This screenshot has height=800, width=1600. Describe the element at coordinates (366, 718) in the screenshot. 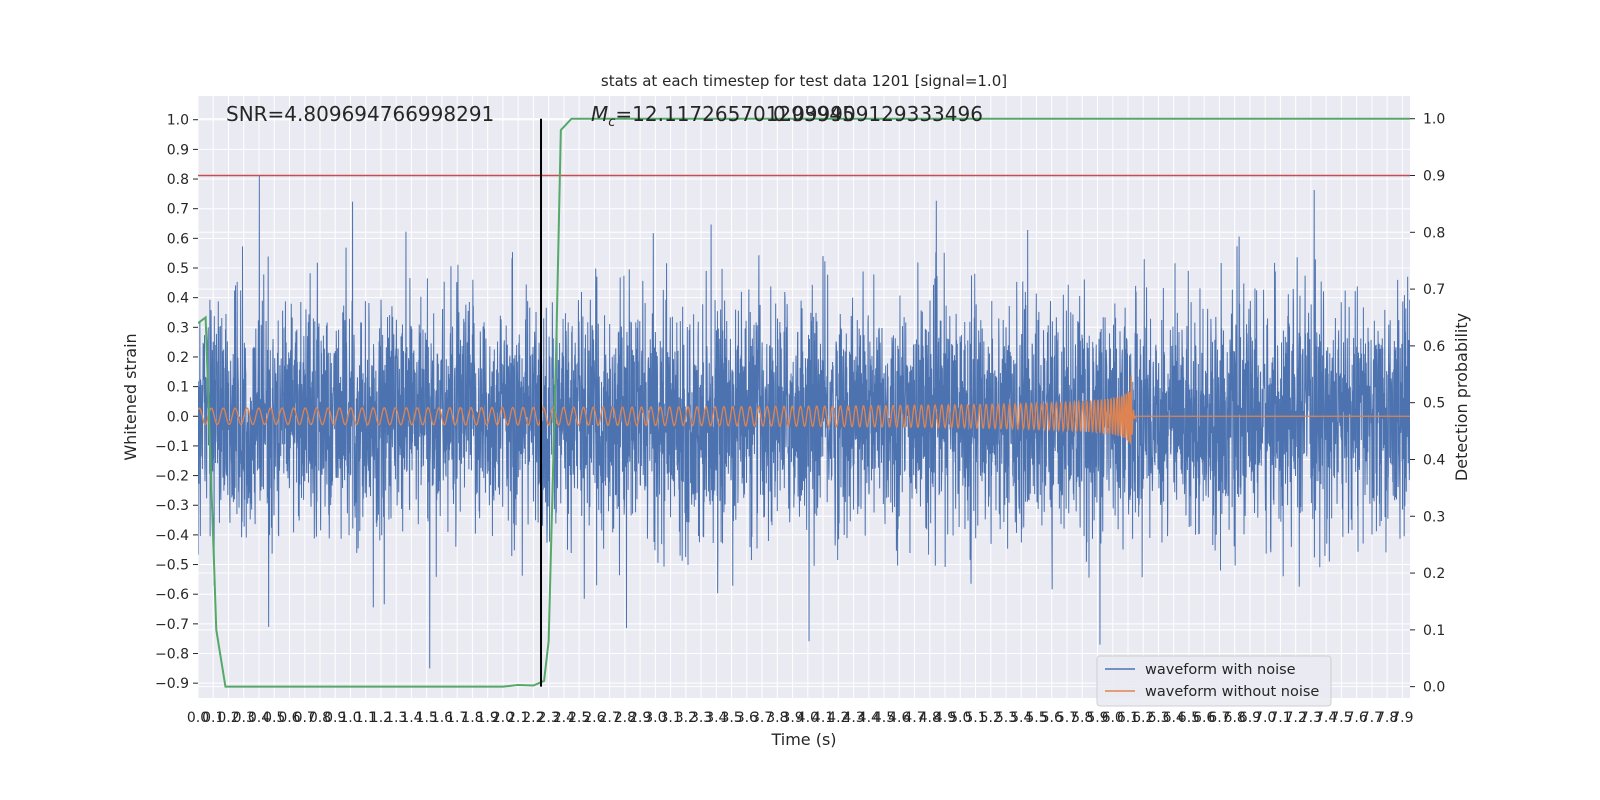

I see `x-tick-label: 1.1` at that location.